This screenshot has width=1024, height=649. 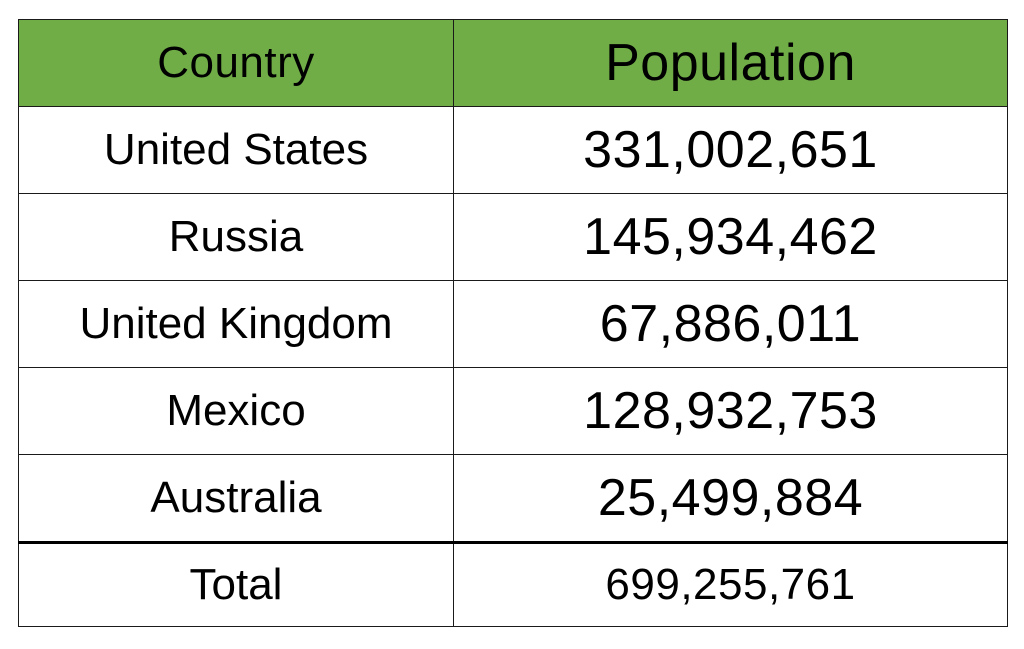 I want to click on table-row: Mexico 128,932,753, so click(x=513, y=411).